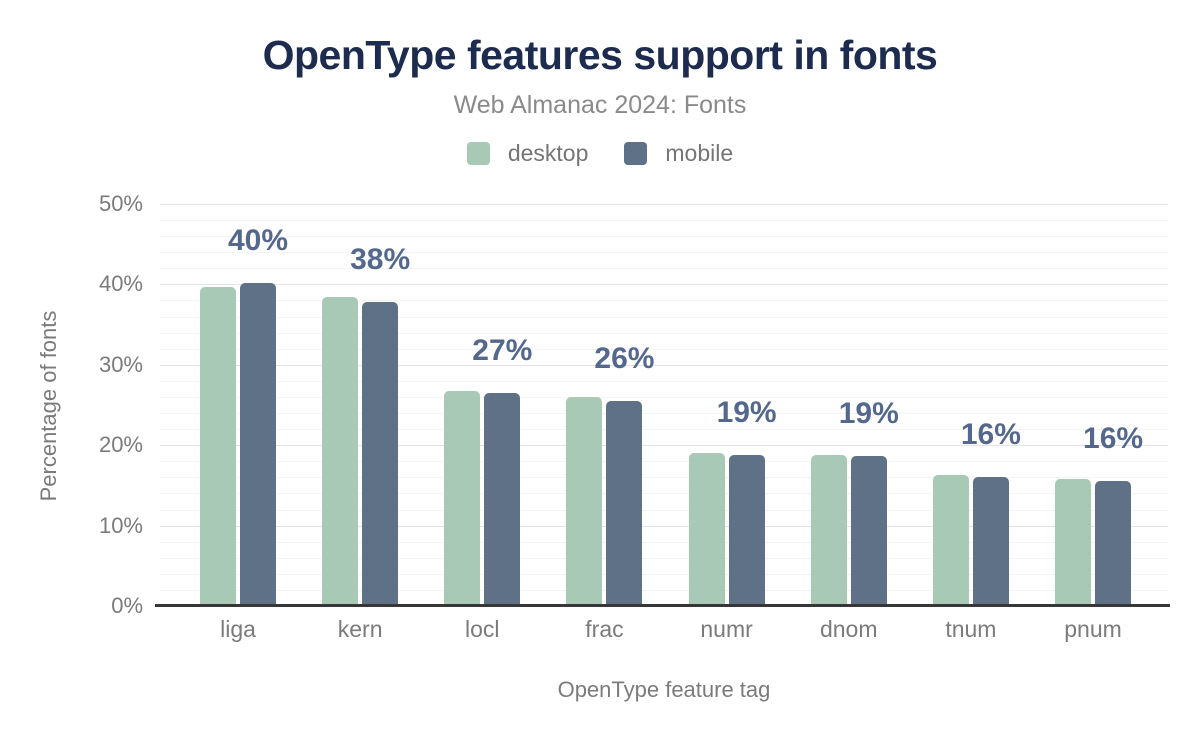 This screenshot has width=1200, height=742. What do you see at coordinates (120, 364) in the screenshot?
I see `y-tick-label: 30%` at bounding box center [120, 364].